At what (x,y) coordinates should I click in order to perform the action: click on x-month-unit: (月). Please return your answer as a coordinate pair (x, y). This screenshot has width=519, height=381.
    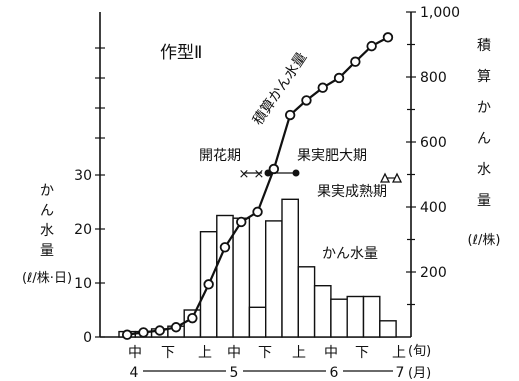
    Looking at the image, I should click on (419, 373).